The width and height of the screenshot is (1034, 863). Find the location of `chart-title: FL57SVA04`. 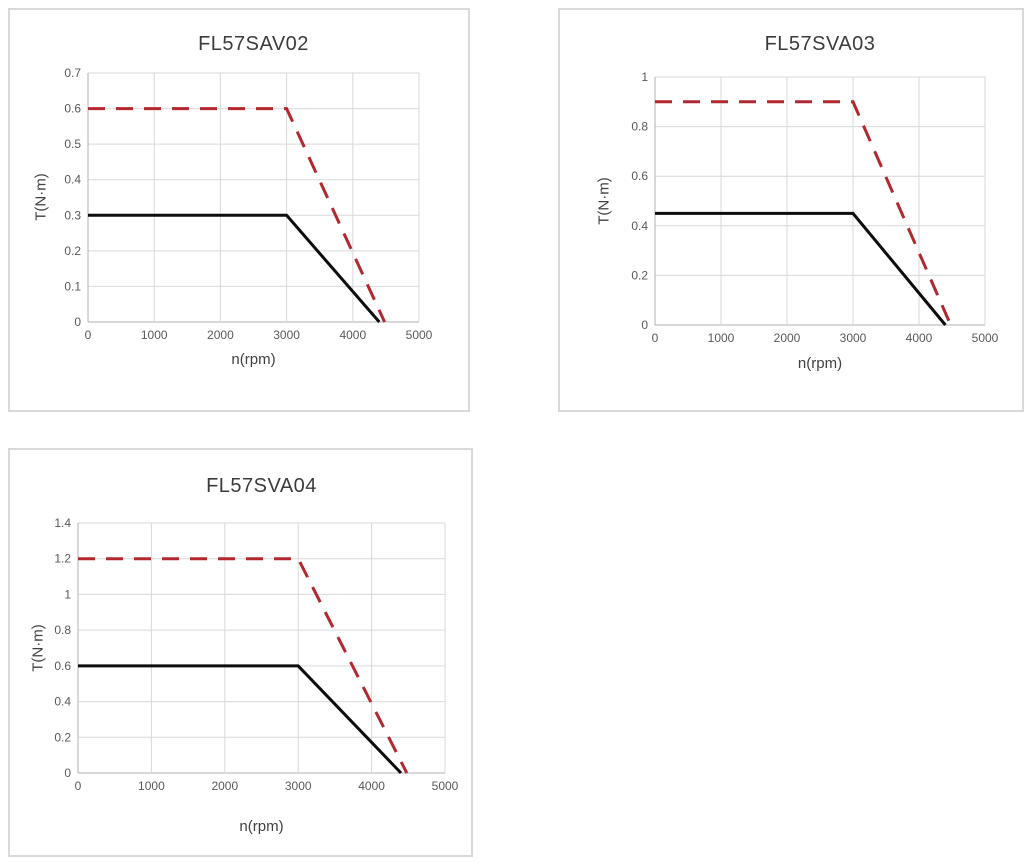

chart-title: FL57SVA04 is located at coordinates (261, 486).